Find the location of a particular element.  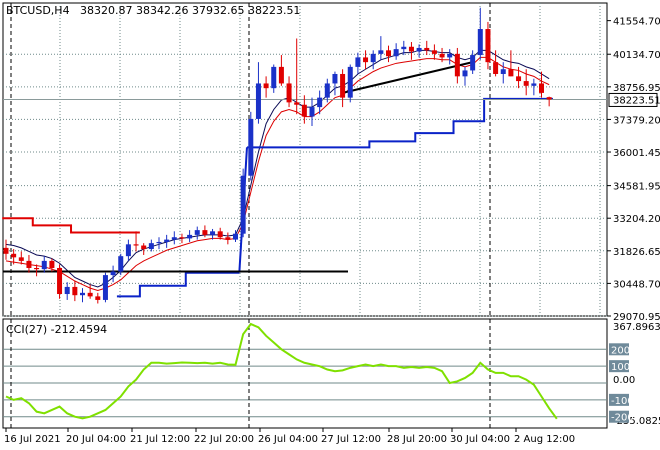

current-price-box is located at coordinates (633, 99).